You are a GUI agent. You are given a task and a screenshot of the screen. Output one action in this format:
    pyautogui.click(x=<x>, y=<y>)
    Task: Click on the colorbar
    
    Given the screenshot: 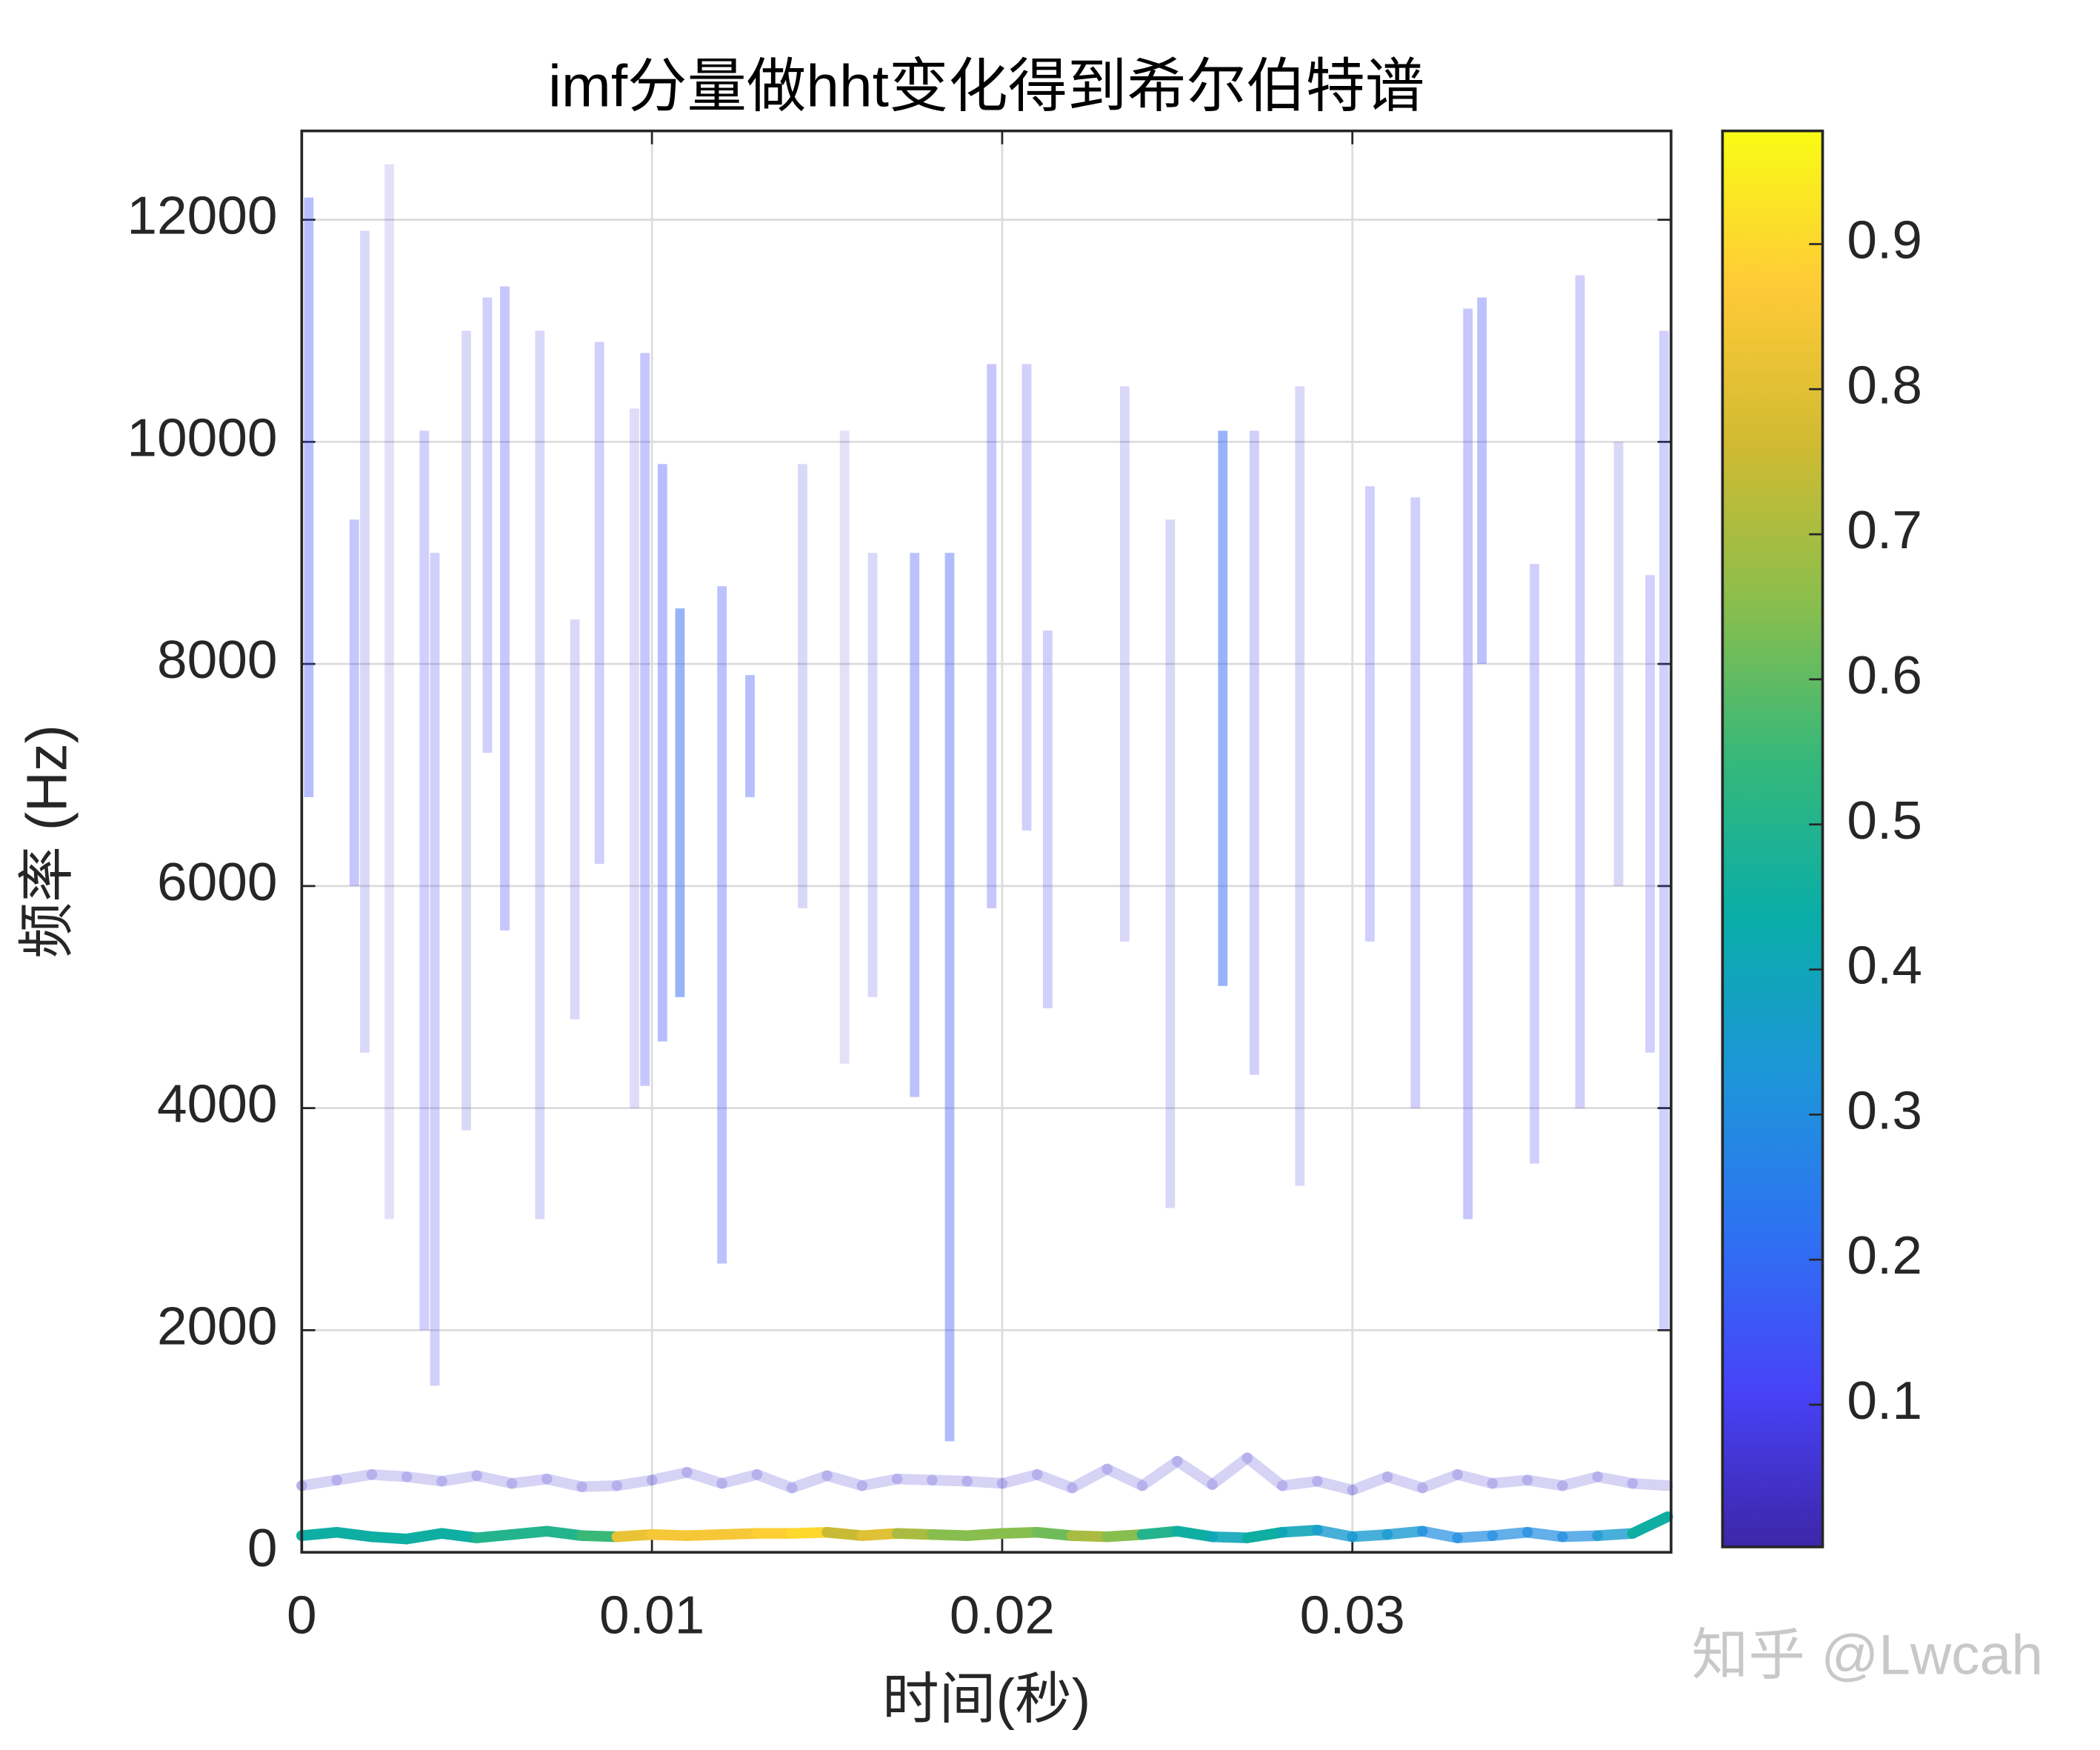 What is the action you would take?
    pyautogui.click(x=1772, y=838)
    